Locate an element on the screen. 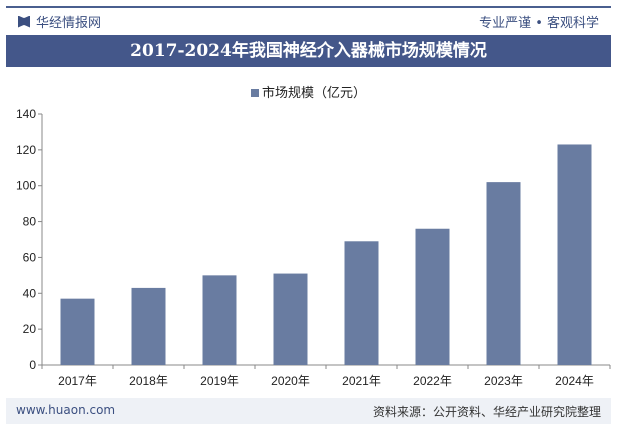 This screenshot has width=617, height=431. y-tick-label: 120 is located at coordinates (26, 150).